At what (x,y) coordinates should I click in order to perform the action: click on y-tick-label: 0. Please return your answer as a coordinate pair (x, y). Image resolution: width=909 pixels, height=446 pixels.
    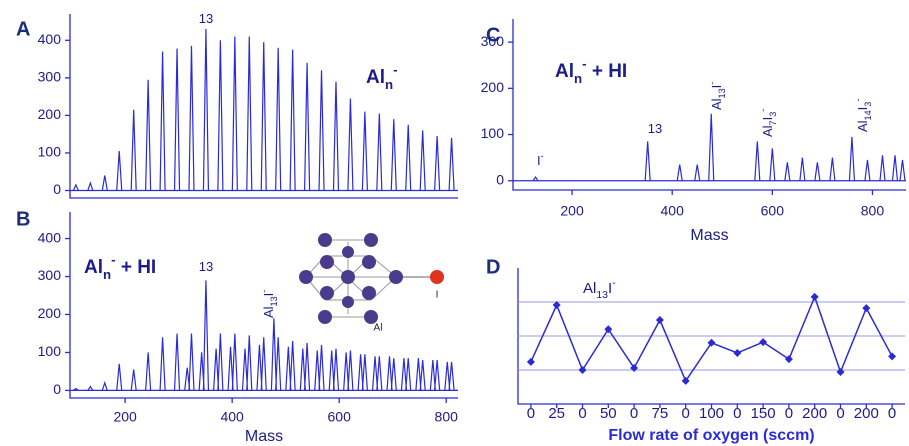
    Looking at the image, I should click on (57, 389).